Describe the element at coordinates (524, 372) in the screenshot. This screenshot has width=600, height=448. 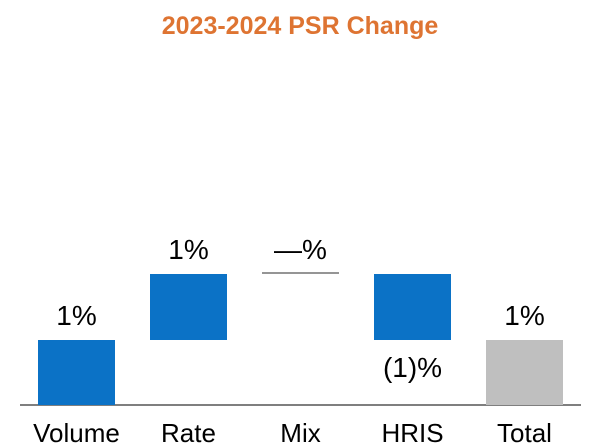
I see `bar-total` at that location.